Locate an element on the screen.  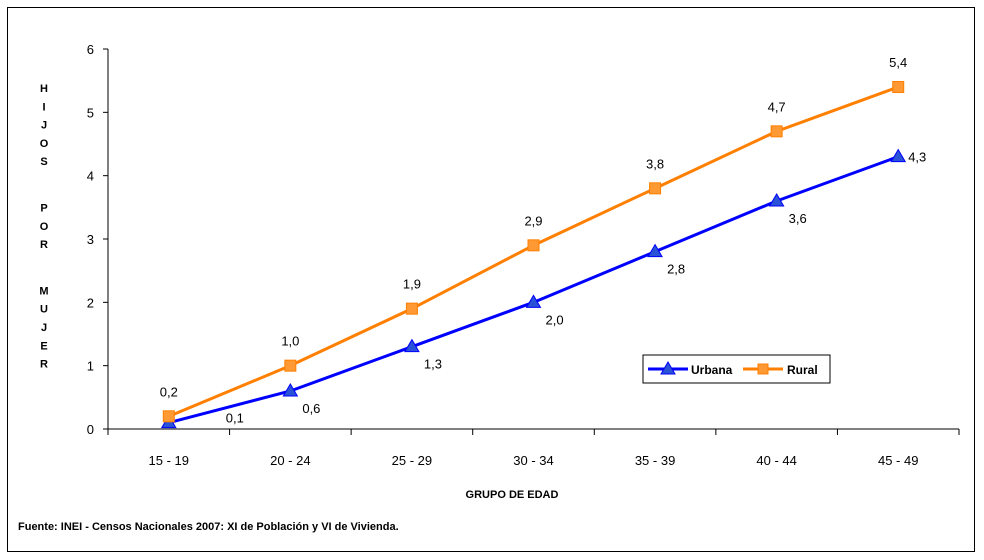
y-tick-label: 6 is located at coordinates (90, 49).